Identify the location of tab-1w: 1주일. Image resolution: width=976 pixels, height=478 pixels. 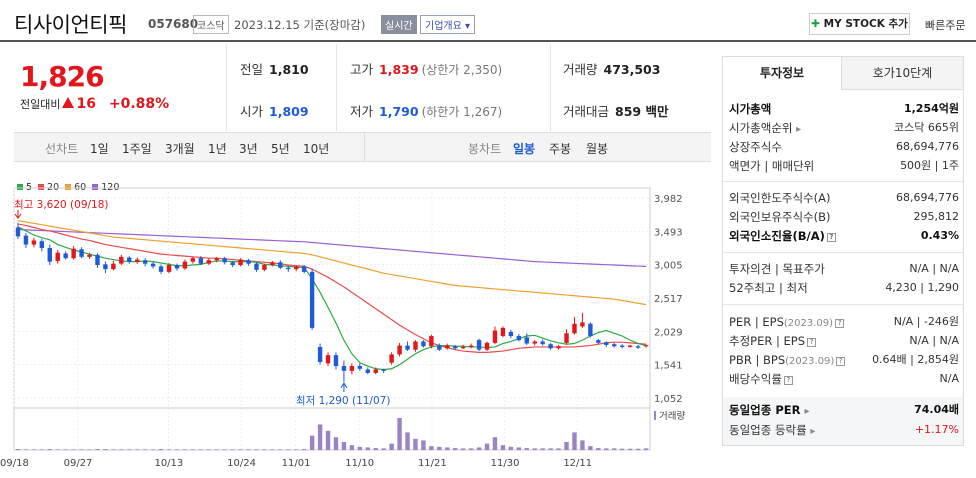
(137, 149).